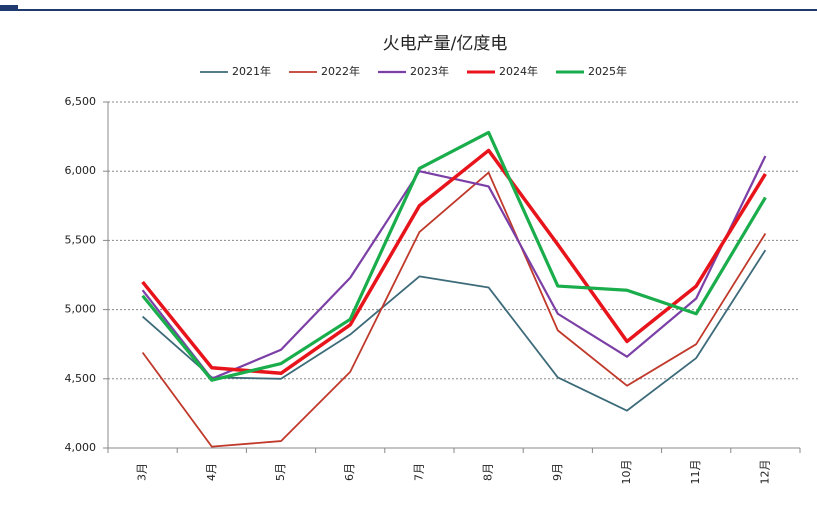 The height and width of the screenshot is (513, 817). I want to click on x-tick-label: 3月, so click(142, 472).